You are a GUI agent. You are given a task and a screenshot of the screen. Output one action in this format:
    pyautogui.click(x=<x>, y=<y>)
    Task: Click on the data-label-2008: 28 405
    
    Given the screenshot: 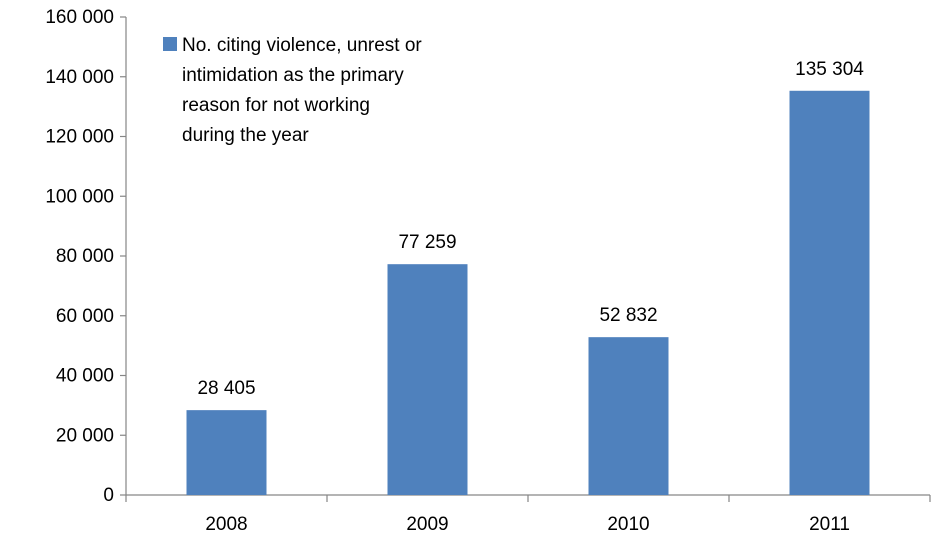 What is the action you would take?
    pyautogui.click(x=226, y=388)
    